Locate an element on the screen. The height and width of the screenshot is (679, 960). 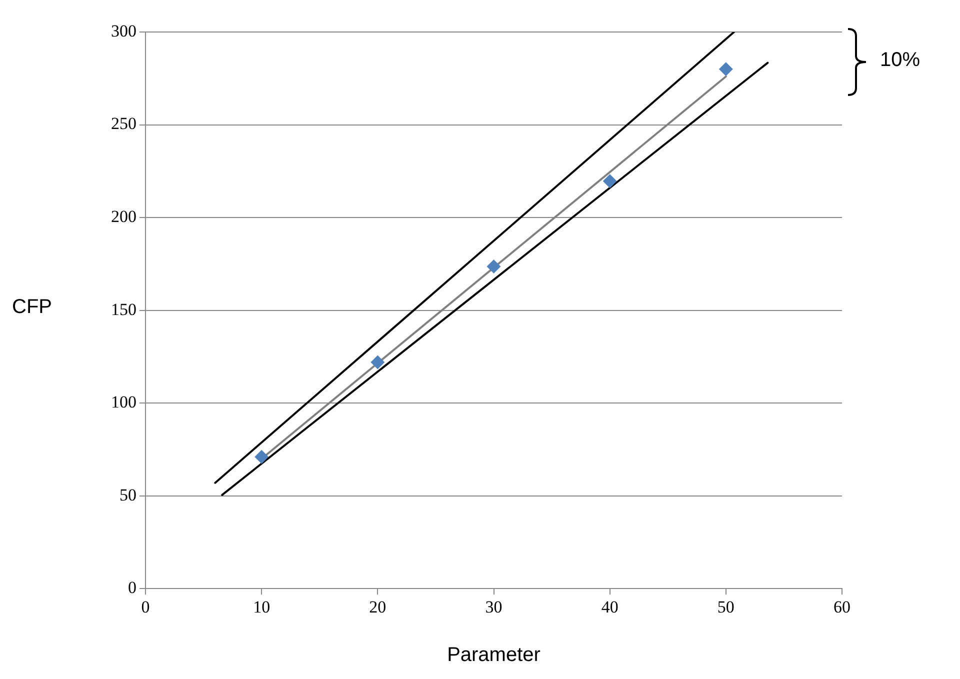
x-tick-label: 40 is located at coordinates (609, 606).